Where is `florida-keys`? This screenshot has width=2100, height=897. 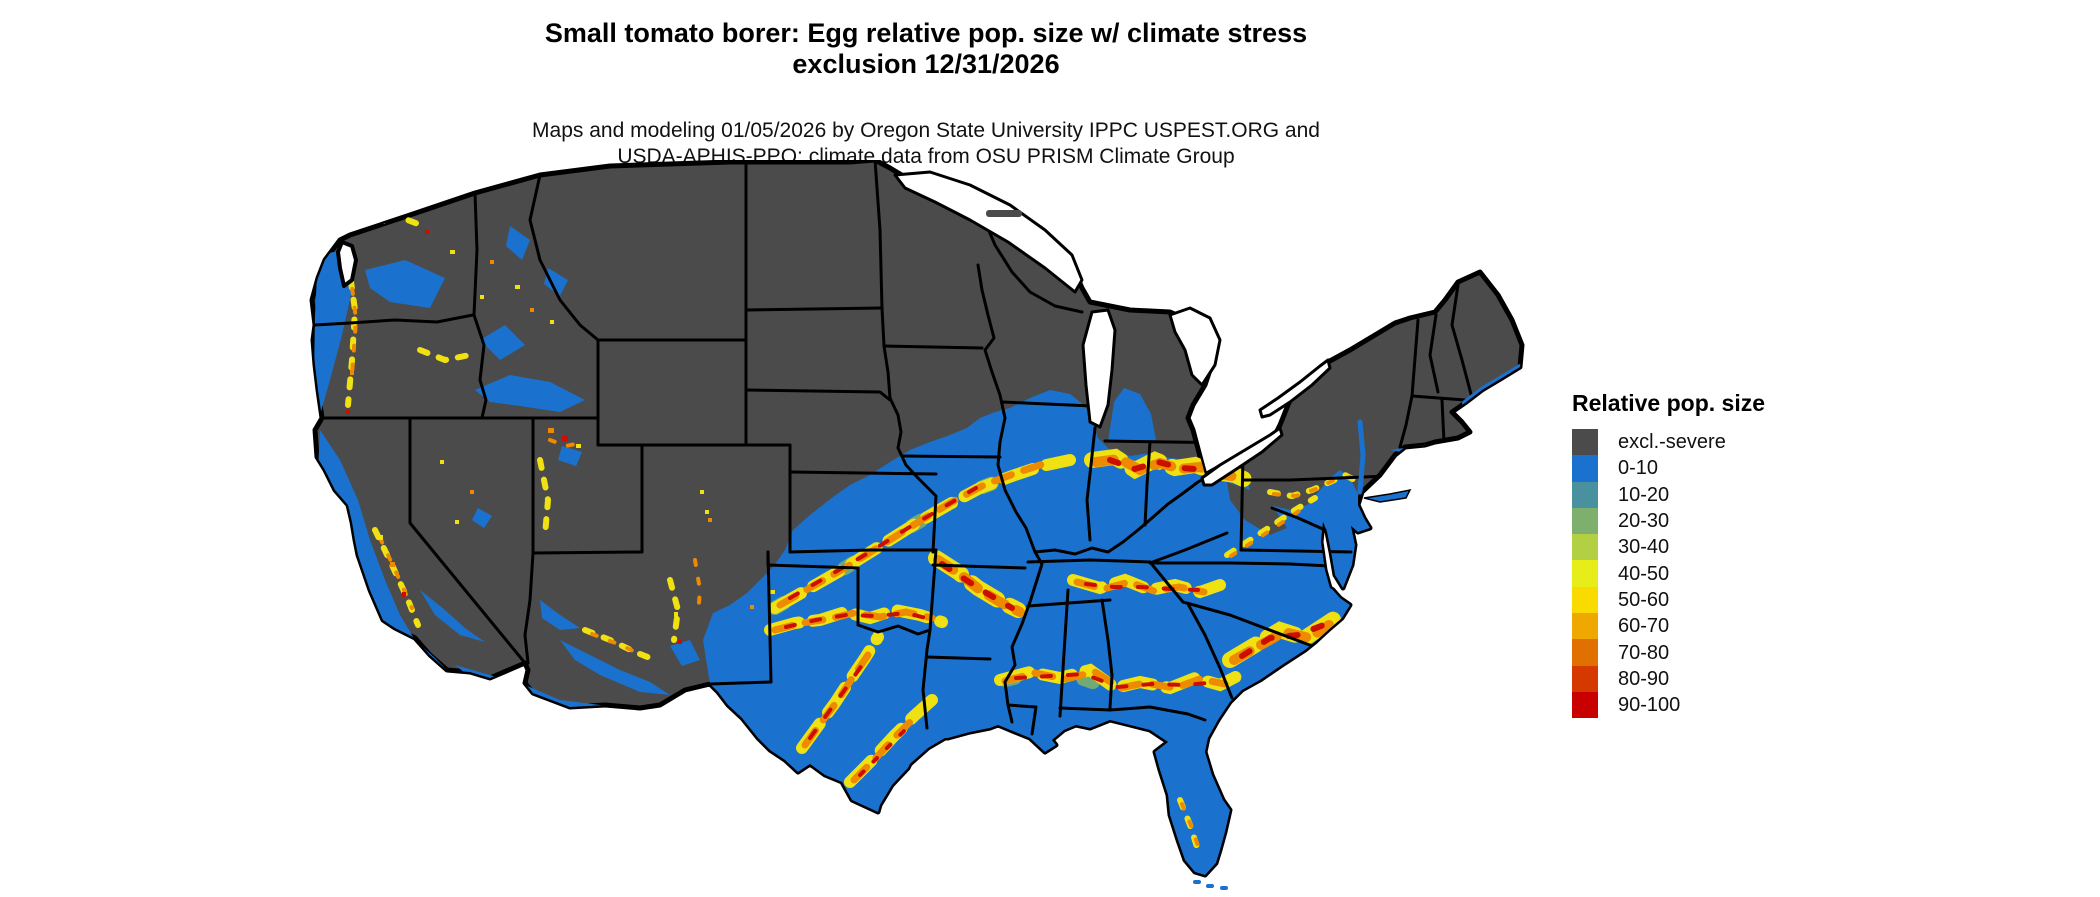
florida-keys is located at coordinates (1210, 885).